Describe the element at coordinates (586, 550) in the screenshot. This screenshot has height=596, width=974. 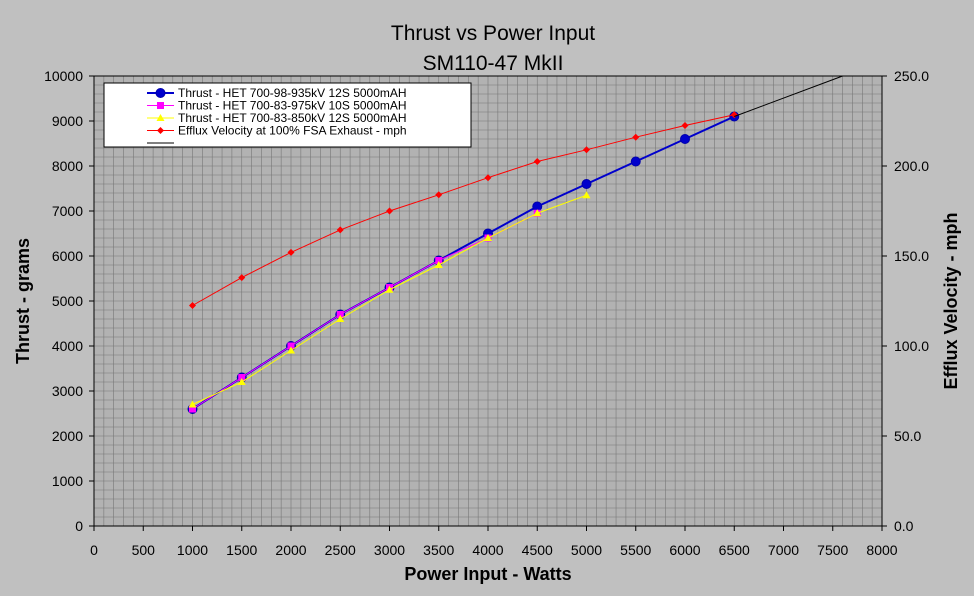
I see `x-tick-label: 5000` at that location.